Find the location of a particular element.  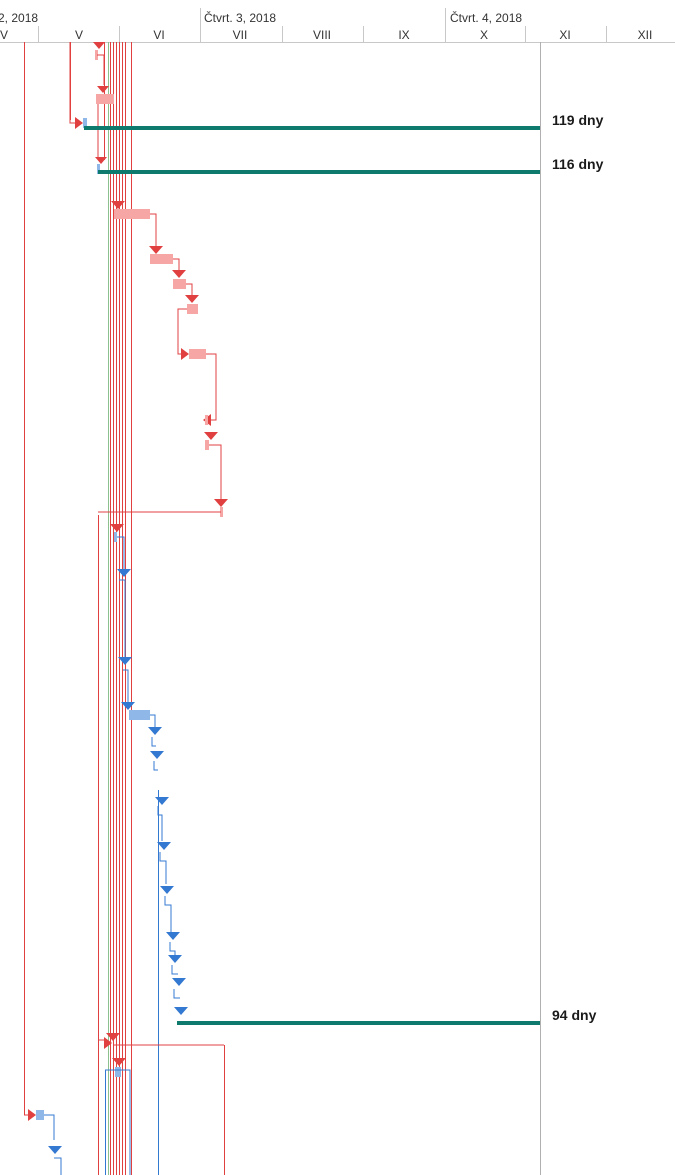

month-label: VIII is located at coordinates (321, 35).